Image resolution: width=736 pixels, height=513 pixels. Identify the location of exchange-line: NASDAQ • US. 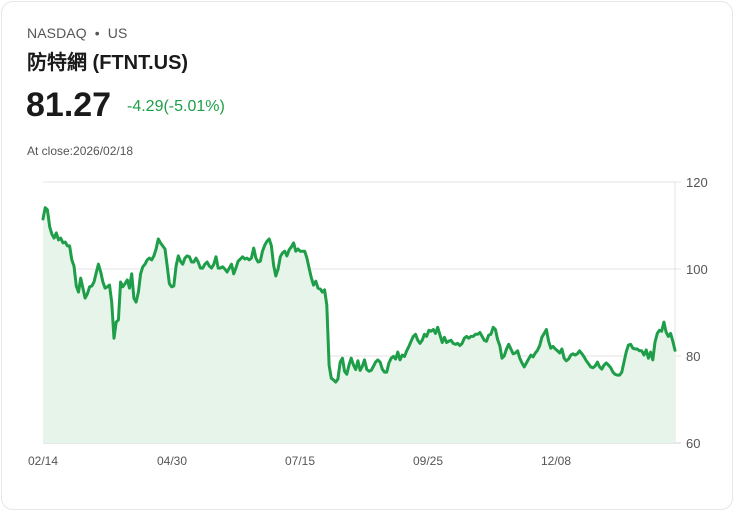
(77, 33).